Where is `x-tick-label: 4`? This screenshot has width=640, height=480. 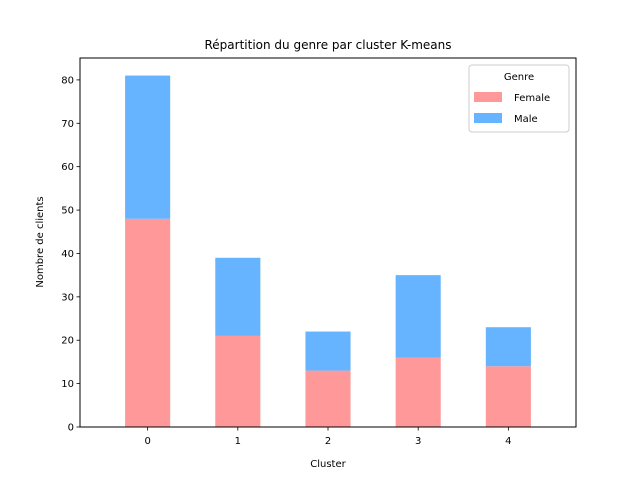 x-tick-label: 4 is located at coordinates (508, 441).